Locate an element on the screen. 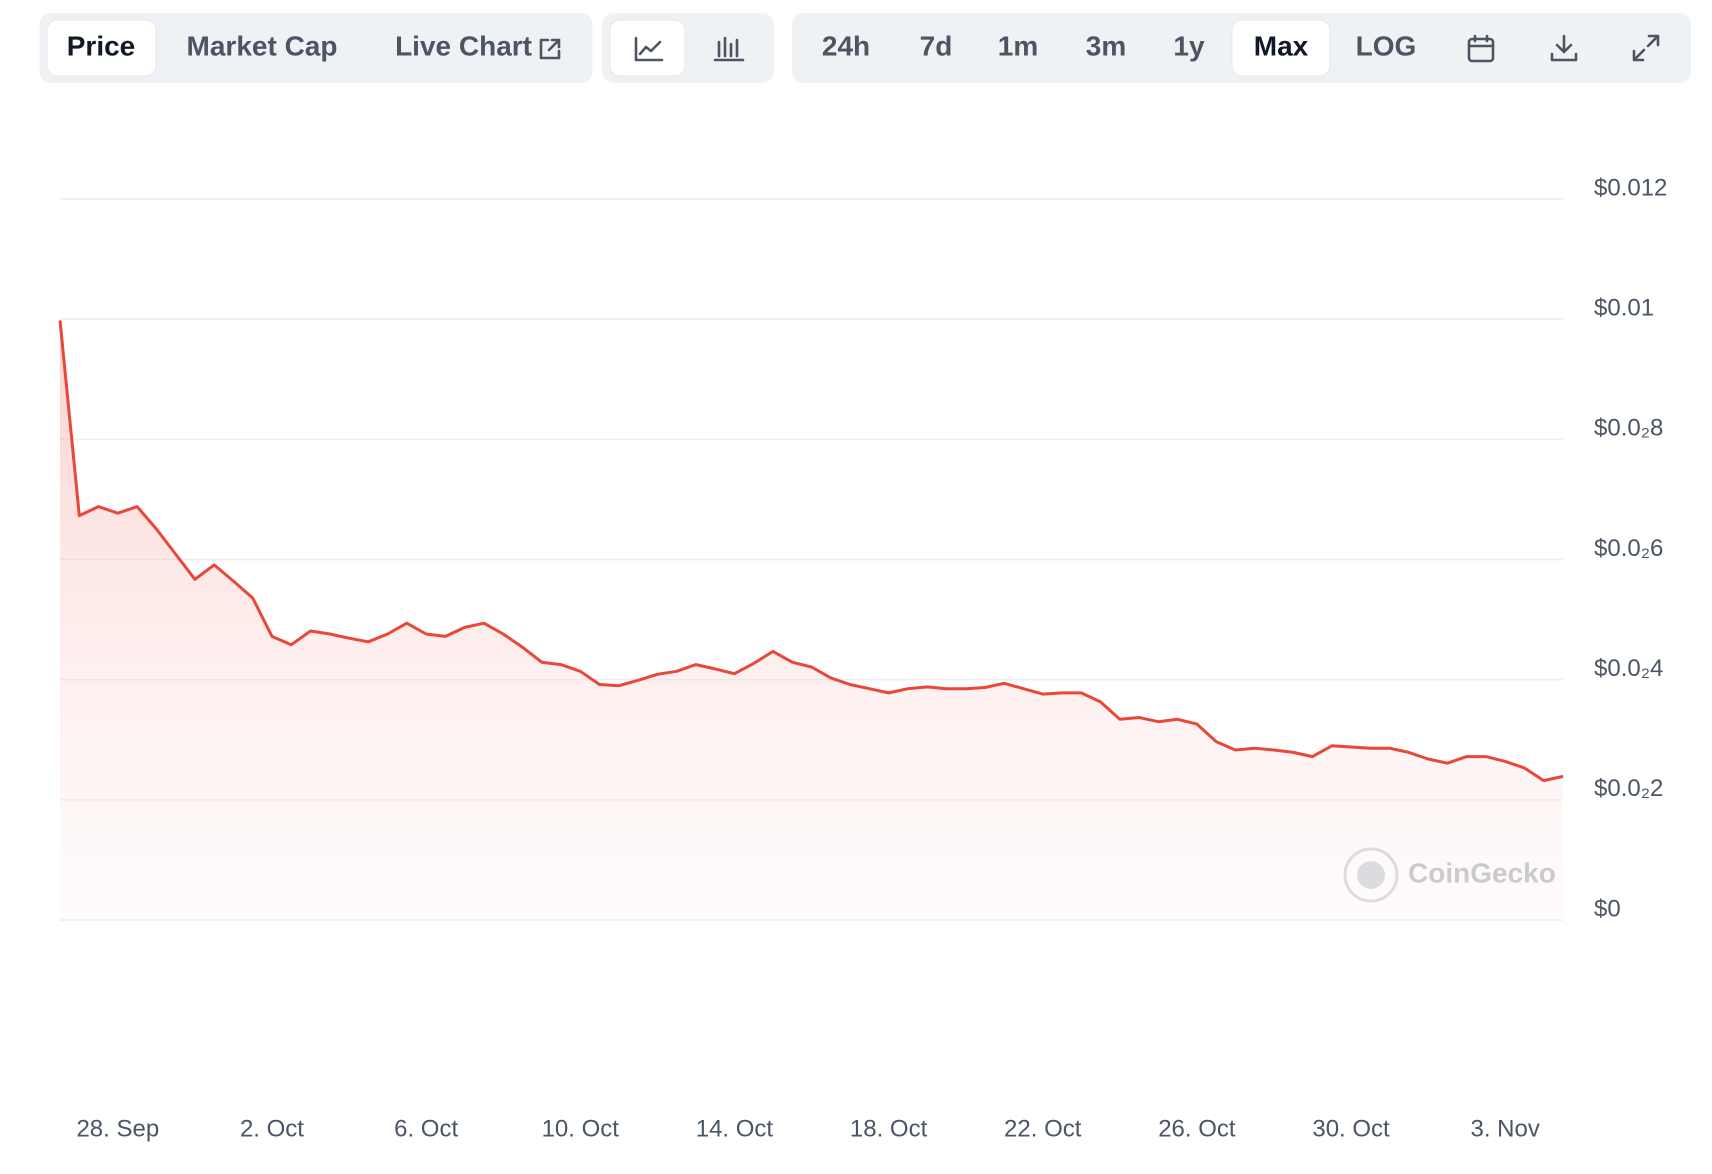 This screenshot has width=1712, height=1174. range-button: Max is located at coordinates (1281, 45).